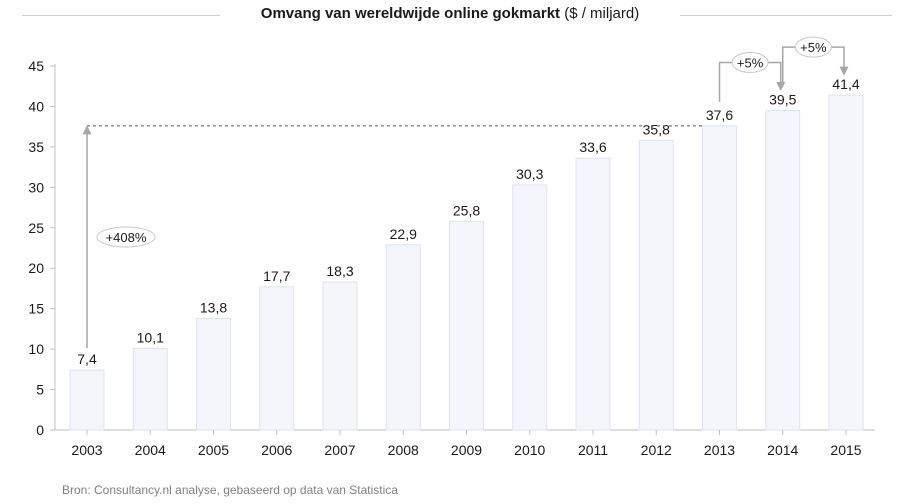 This screenshot has width=900, height=504. Describe the element at coordinates (656, 450) in the screenshot. I see `x-tick-label: 2012` at that location.